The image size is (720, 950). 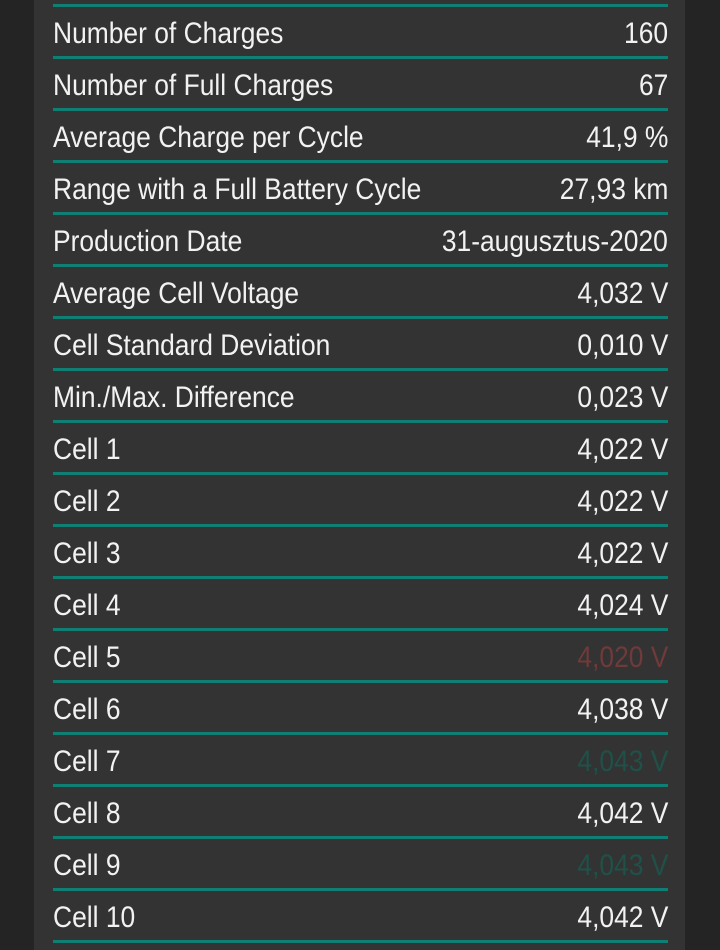 I want to click on cell-row-9: Cell 9 4,043 V, so click(x=360, y=865).